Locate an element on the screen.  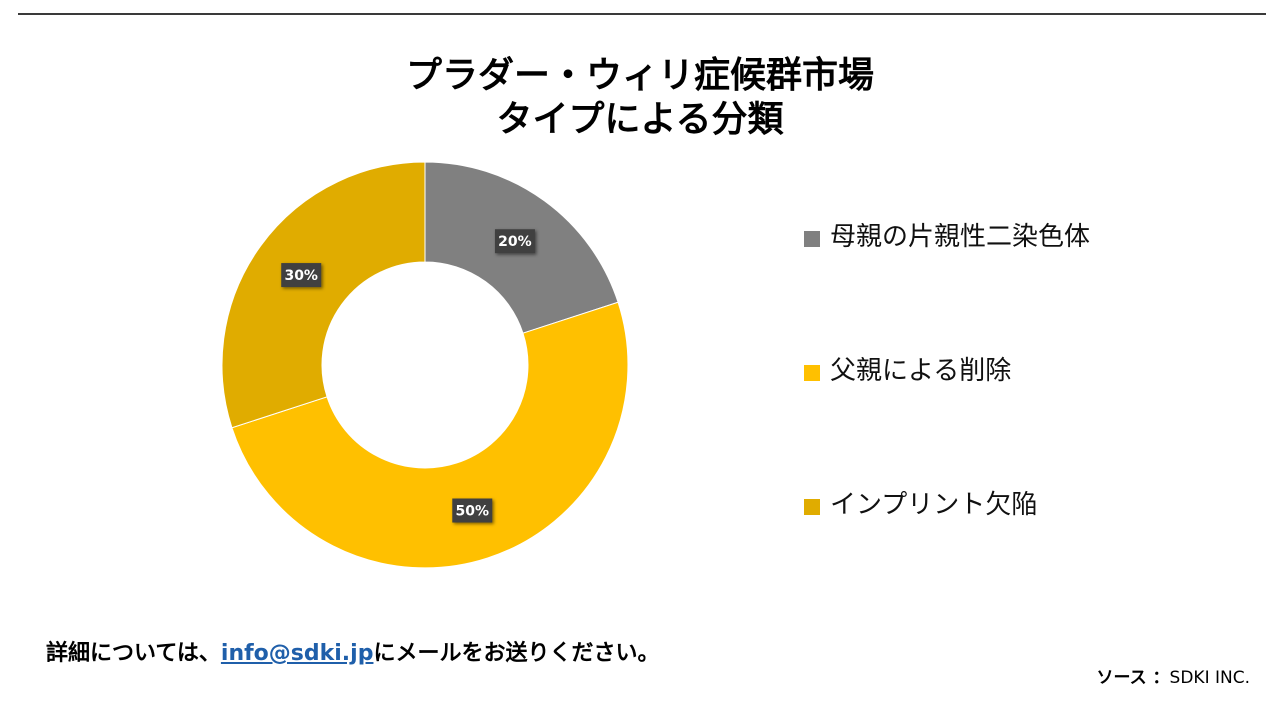
contact-email-link: info@sdki.jp is located at coordinates (297, 653).